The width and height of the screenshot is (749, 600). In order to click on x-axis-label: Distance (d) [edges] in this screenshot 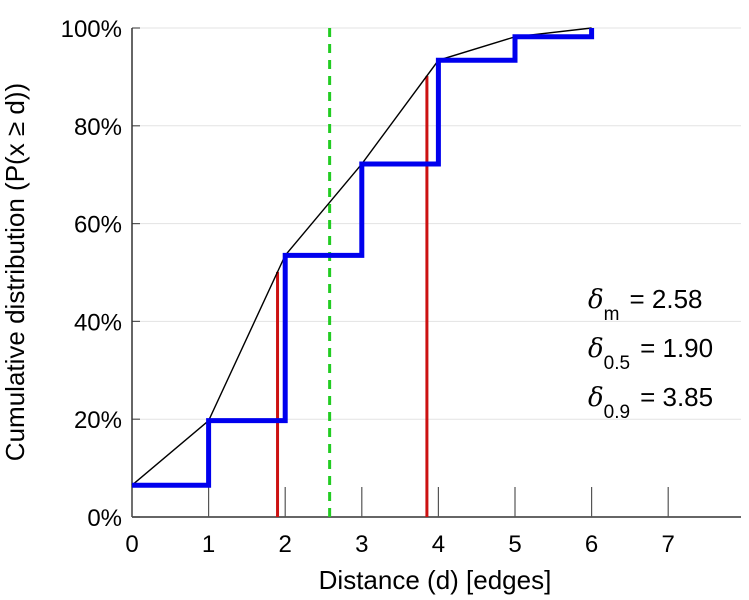, I will do `click(435, 580)`.